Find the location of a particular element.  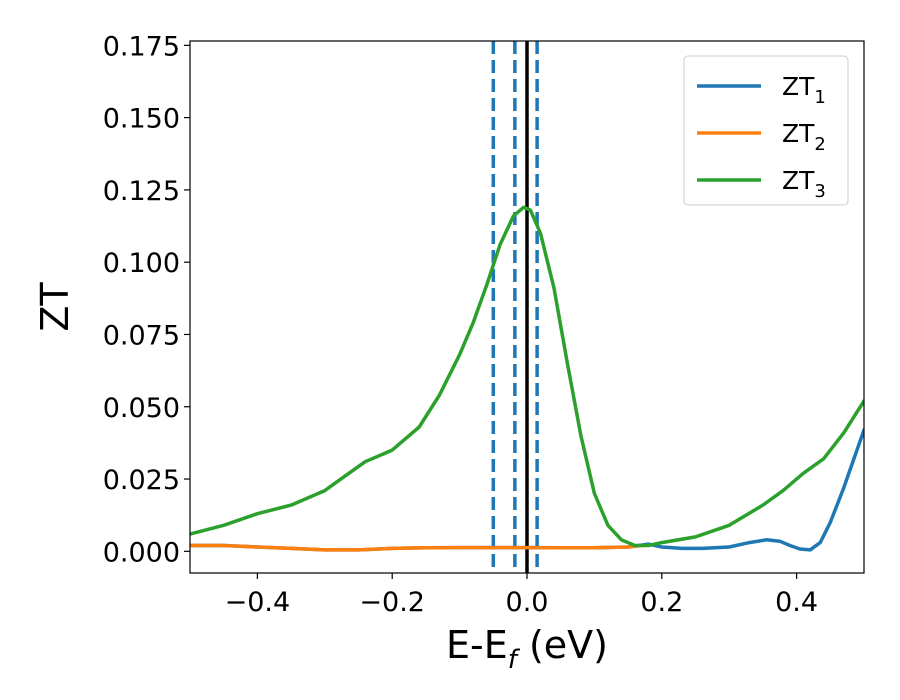

y-tick-label: 0.125 is located at coordinates (141, 191).